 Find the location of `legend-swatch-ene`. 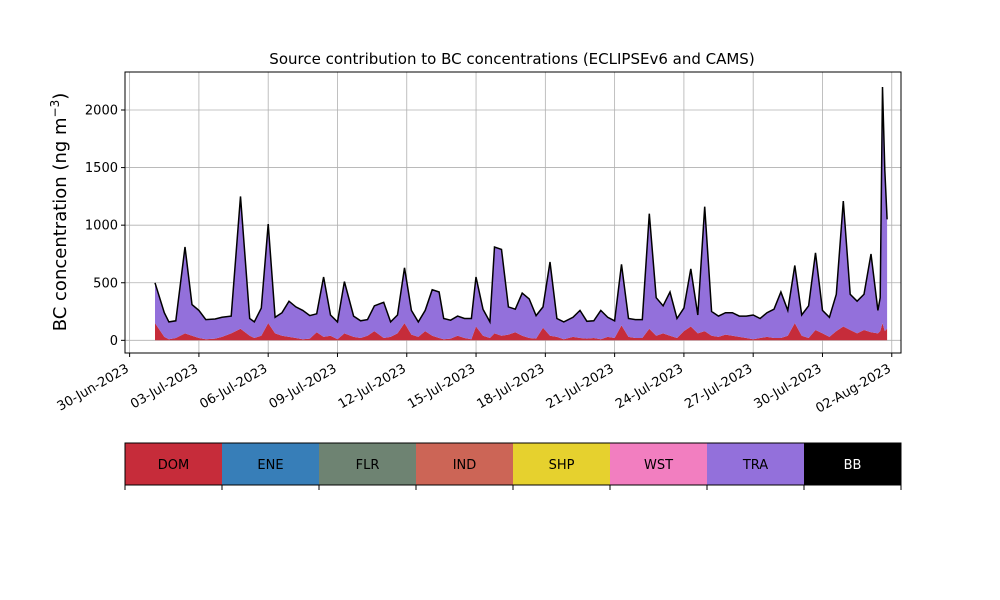

legend-swatch-ene is located at coordinates (270, 464).